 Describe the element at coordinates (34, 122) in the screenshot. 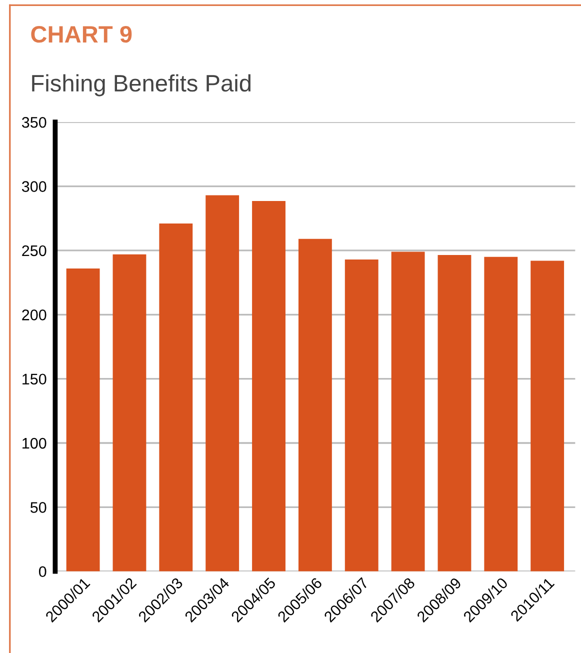

I see `y-tick-label: 350` at that location.